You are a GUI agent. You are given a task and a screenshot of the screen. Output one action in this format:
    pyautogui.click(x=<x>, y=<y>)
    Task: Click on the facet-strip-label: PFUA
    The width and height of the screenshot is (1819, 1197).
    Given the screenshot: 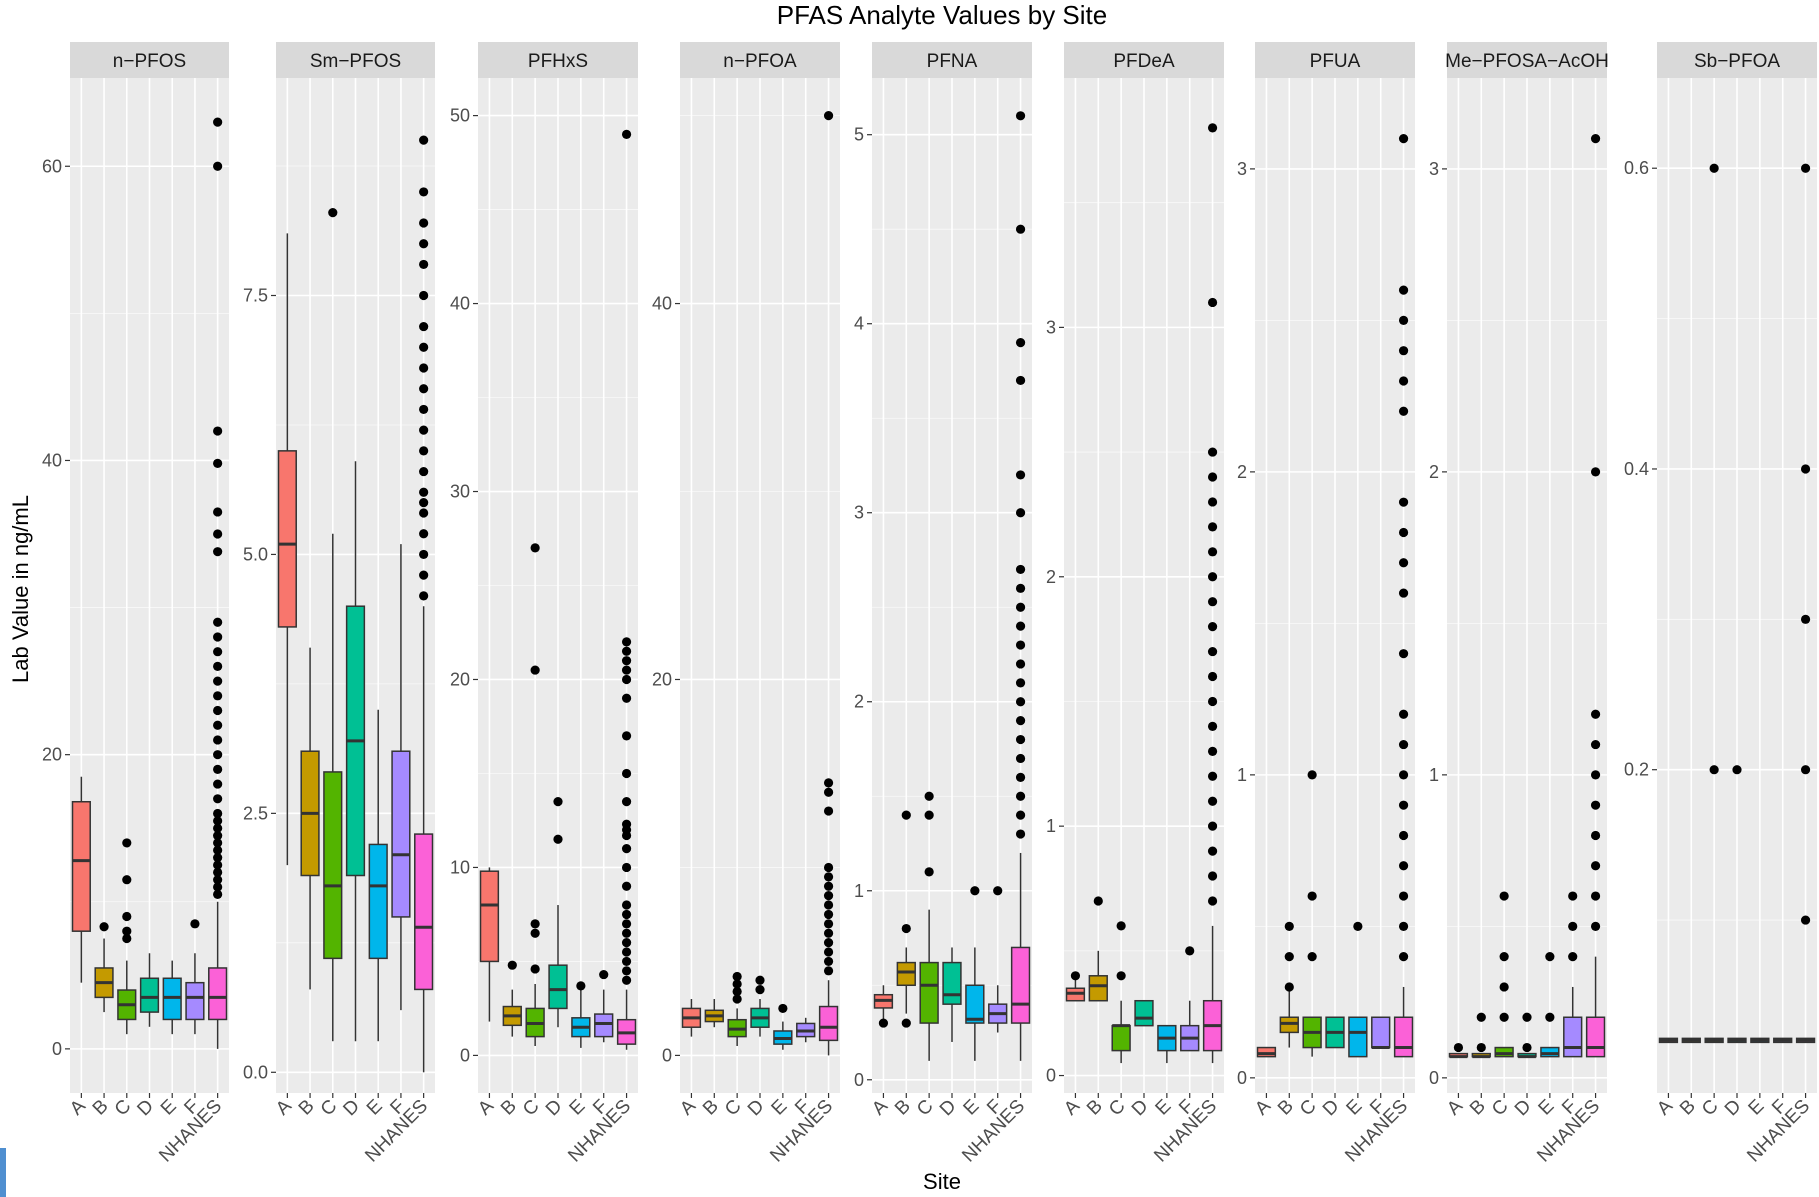 What is the action you would take?
    pyautogui.click(x=1335, y=61)
    